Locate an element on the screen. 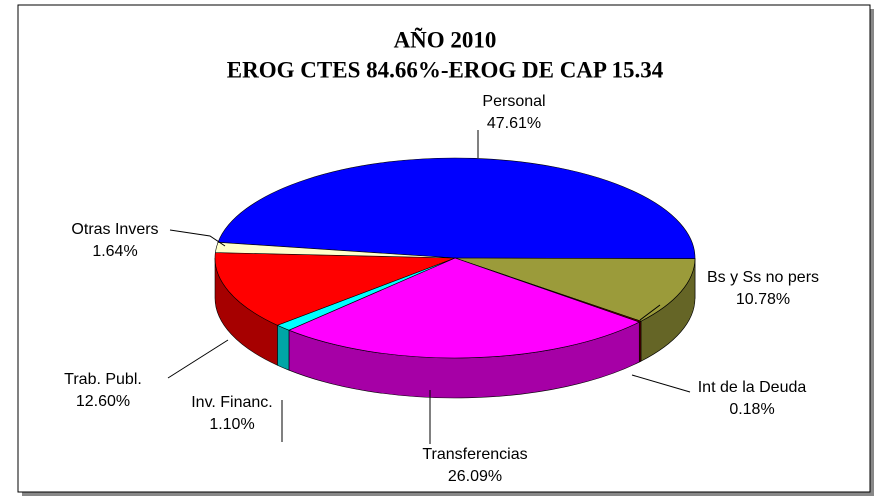 Image resolution: width=890 pixels, height=497 pixels. chart-title: AÑO 2010 is located at coordinates (445, 39).